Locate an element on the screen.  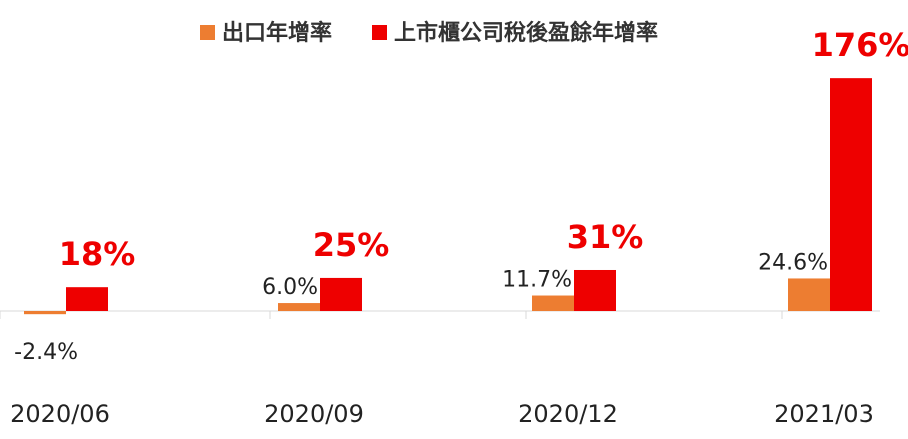
value-label-export-2: 11.7% is located at coordinates (537, 280).